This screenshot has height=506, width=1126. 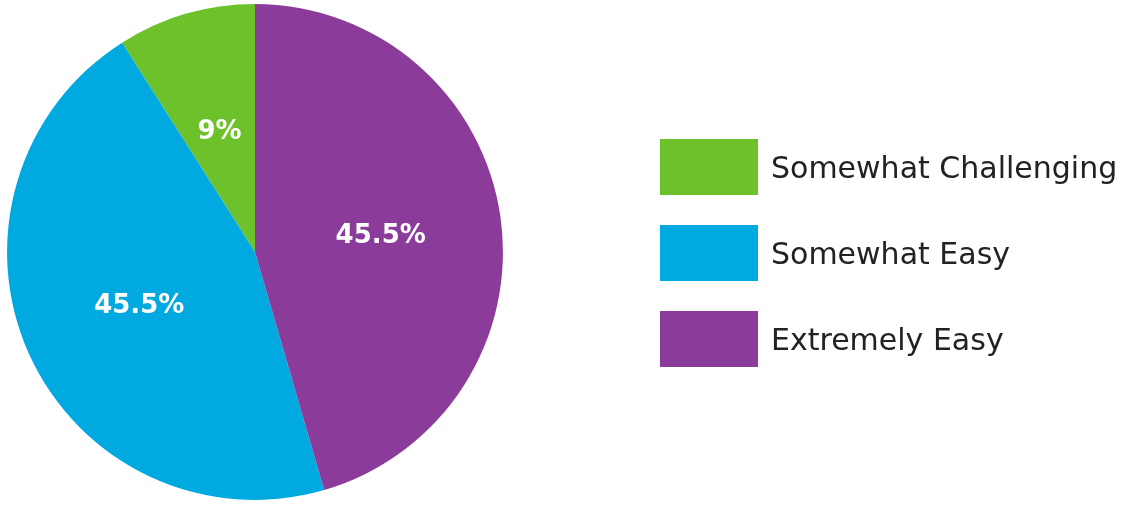 What do you see at coordinates (887, 339) in the screenshot?
I see `legend-label: Extremely Easy` at bounding box center [887, 339].